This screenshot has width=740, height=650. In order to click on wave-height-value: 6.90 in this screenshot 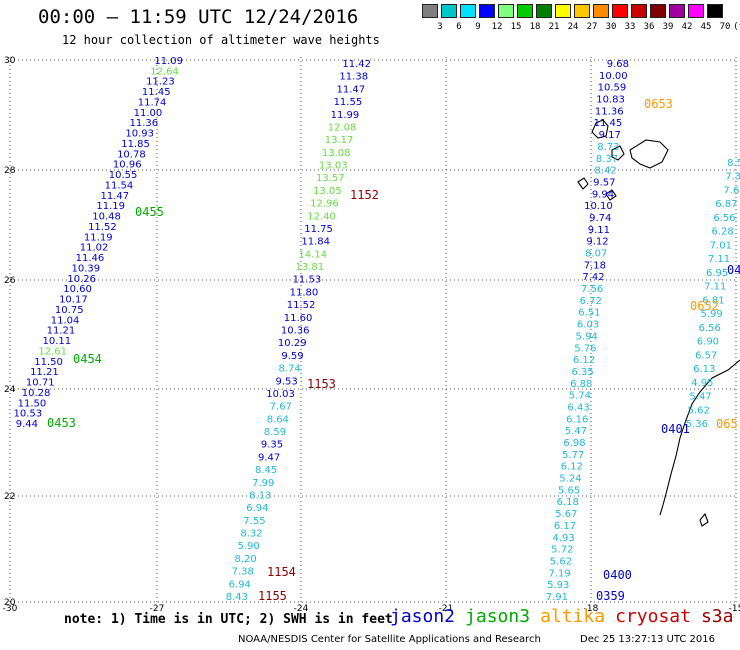, I will do `click(708, 342)`.